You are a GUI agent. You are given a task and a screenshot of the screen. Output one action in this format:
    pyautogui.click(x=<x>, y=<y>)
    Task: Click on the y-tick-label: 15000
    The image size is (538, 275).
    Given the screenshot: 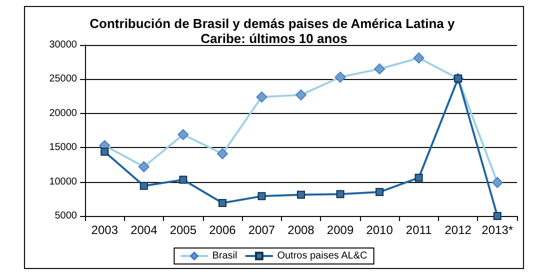 What is the action you would take?
    pyautogui.click(x=63, y=148)
    